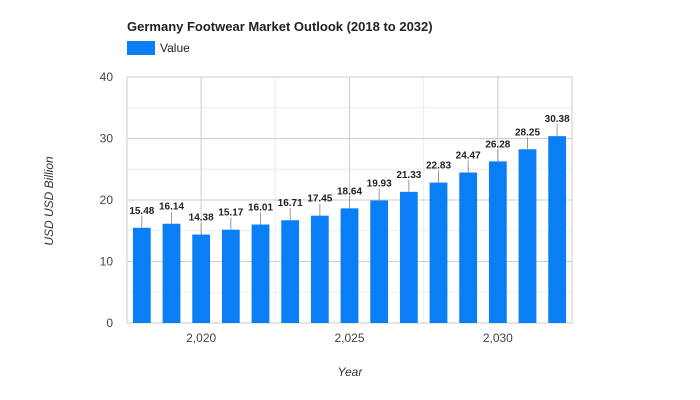 The height and width of the screenshot is (400, 700). Describe the element at coordinates (438, 166) in the screenshot. I see `data-label: 22.83` at that location.